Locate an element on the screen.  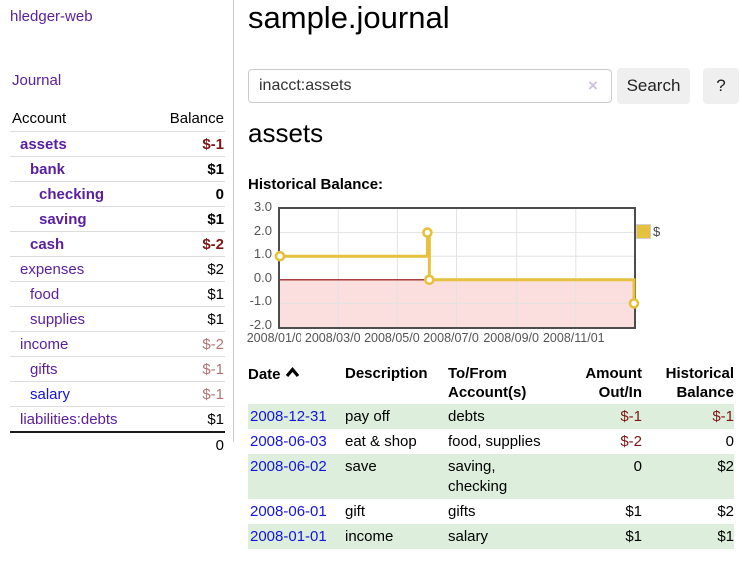
x-axis-tick-label: 2008/11/01 is located at coordinates (573, 338).